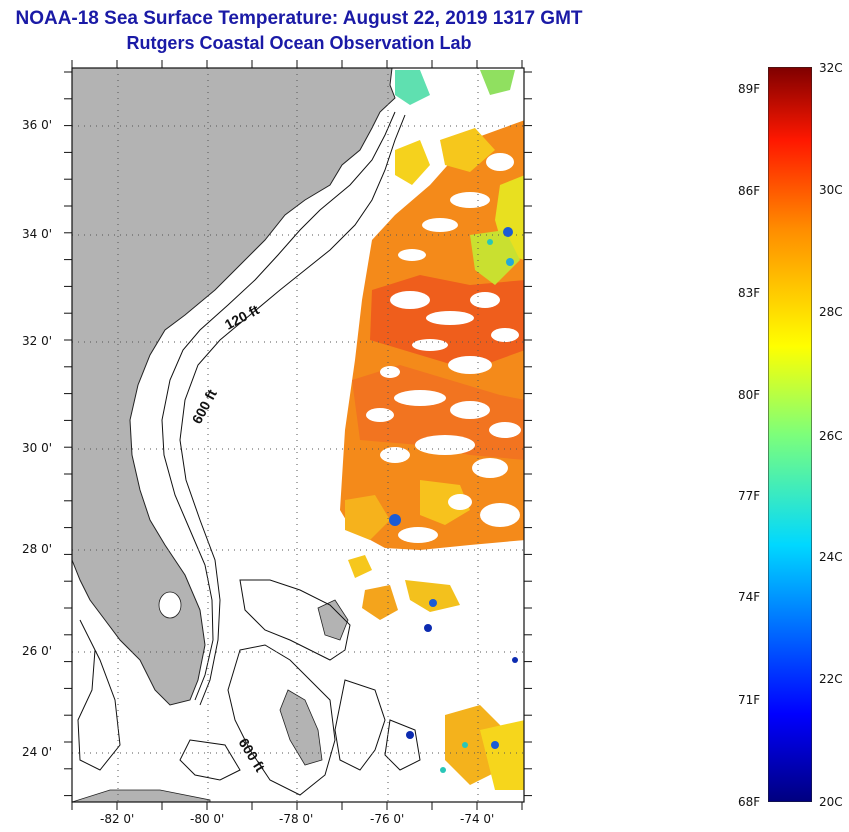 The image size is (849, 832). Describe the element at coordinates (749, 496) in the screenshot. I see `colorbar-label-77f: 77F` at that location.